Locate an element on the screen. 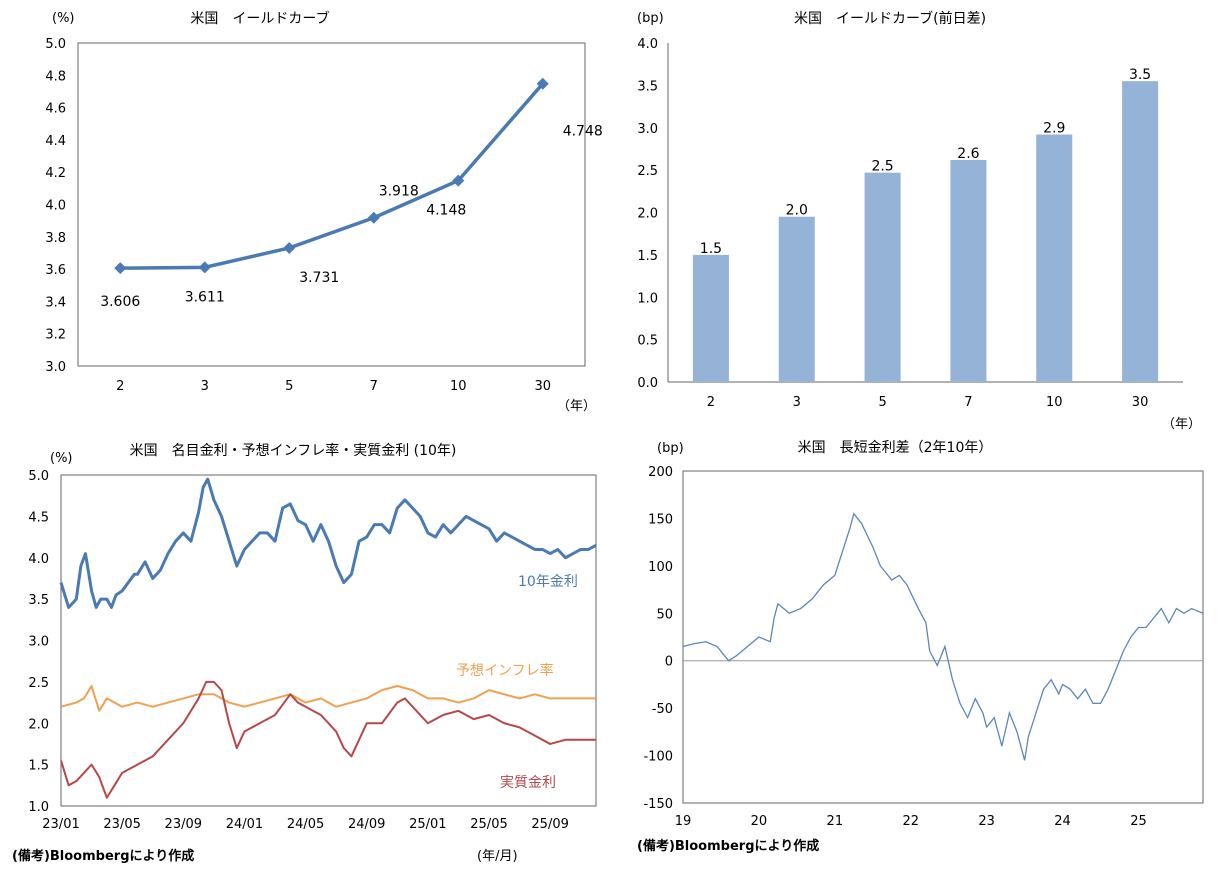  x-tick-label: 24/01 is located at coordinates (244, 824).